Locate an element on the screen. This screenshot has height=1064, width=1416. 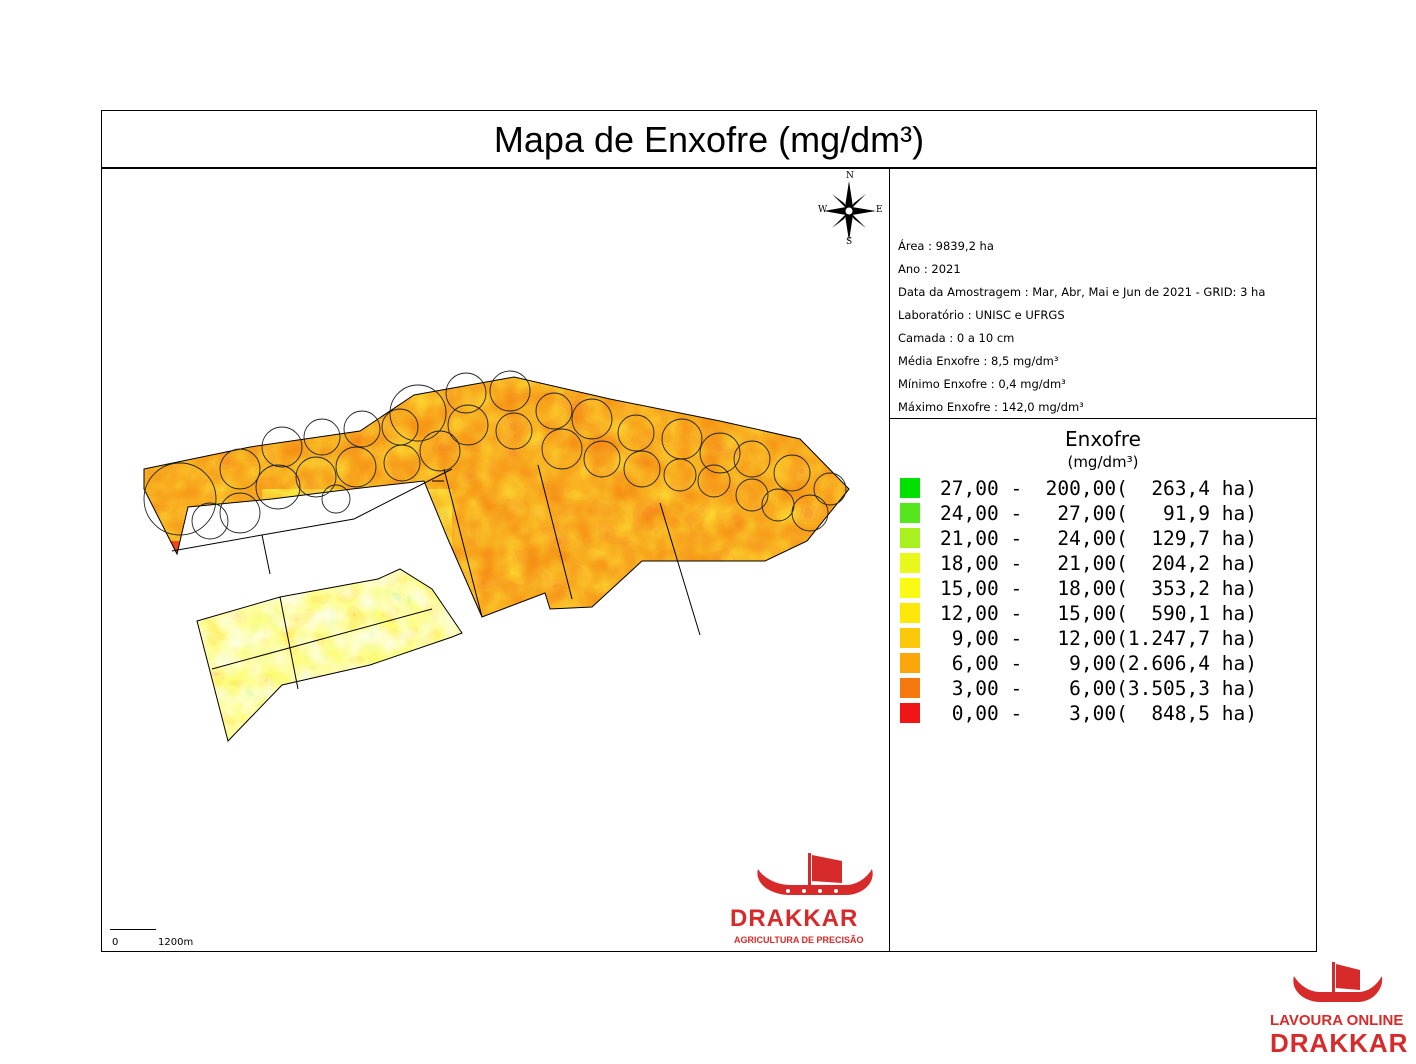
legend-unit: (mg/dm³) is located at coordinates (1103, 462).